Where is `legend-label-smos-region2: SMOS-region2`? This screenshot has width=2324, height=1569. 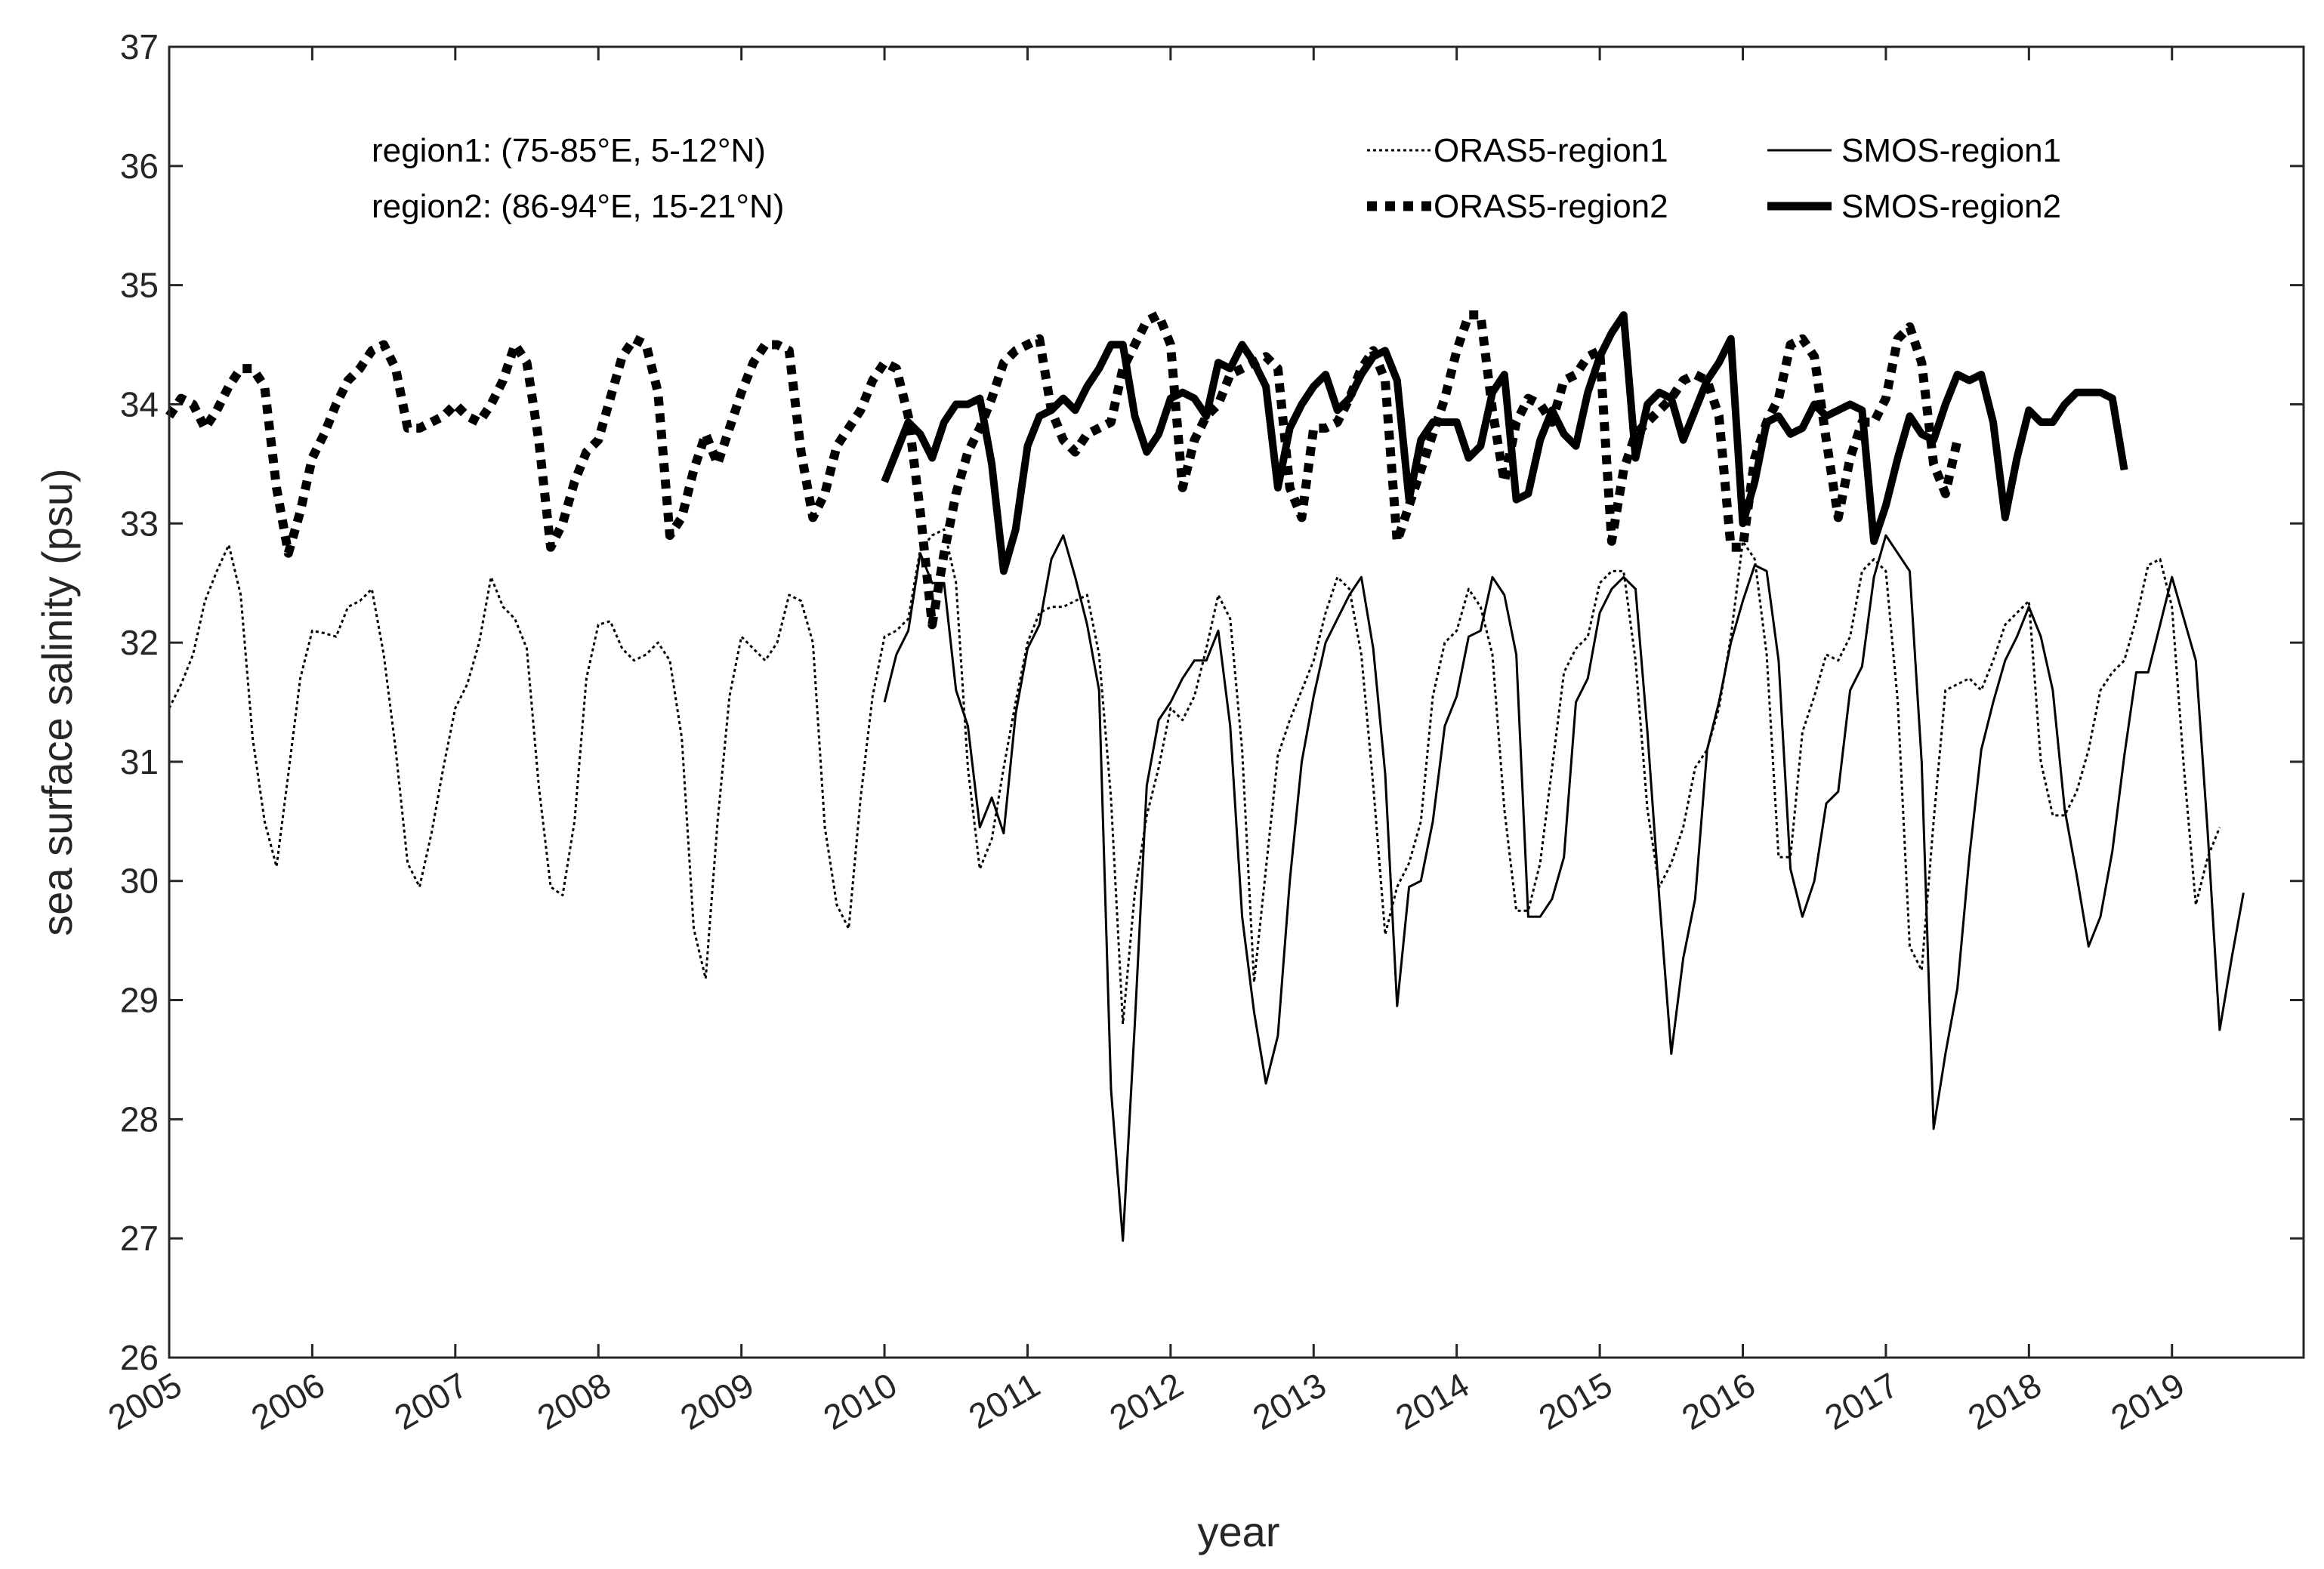 legend-label-smos-region2: SMOS-region2 is located at coordinates (1951, 206).